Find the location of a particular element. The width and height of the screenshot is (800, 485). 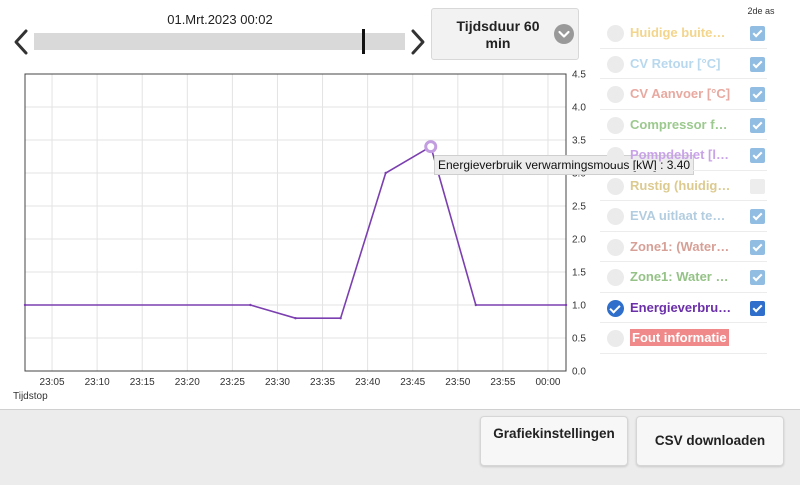

legend-item: Rustig (huidige status) is located at coordinates (697, 186).